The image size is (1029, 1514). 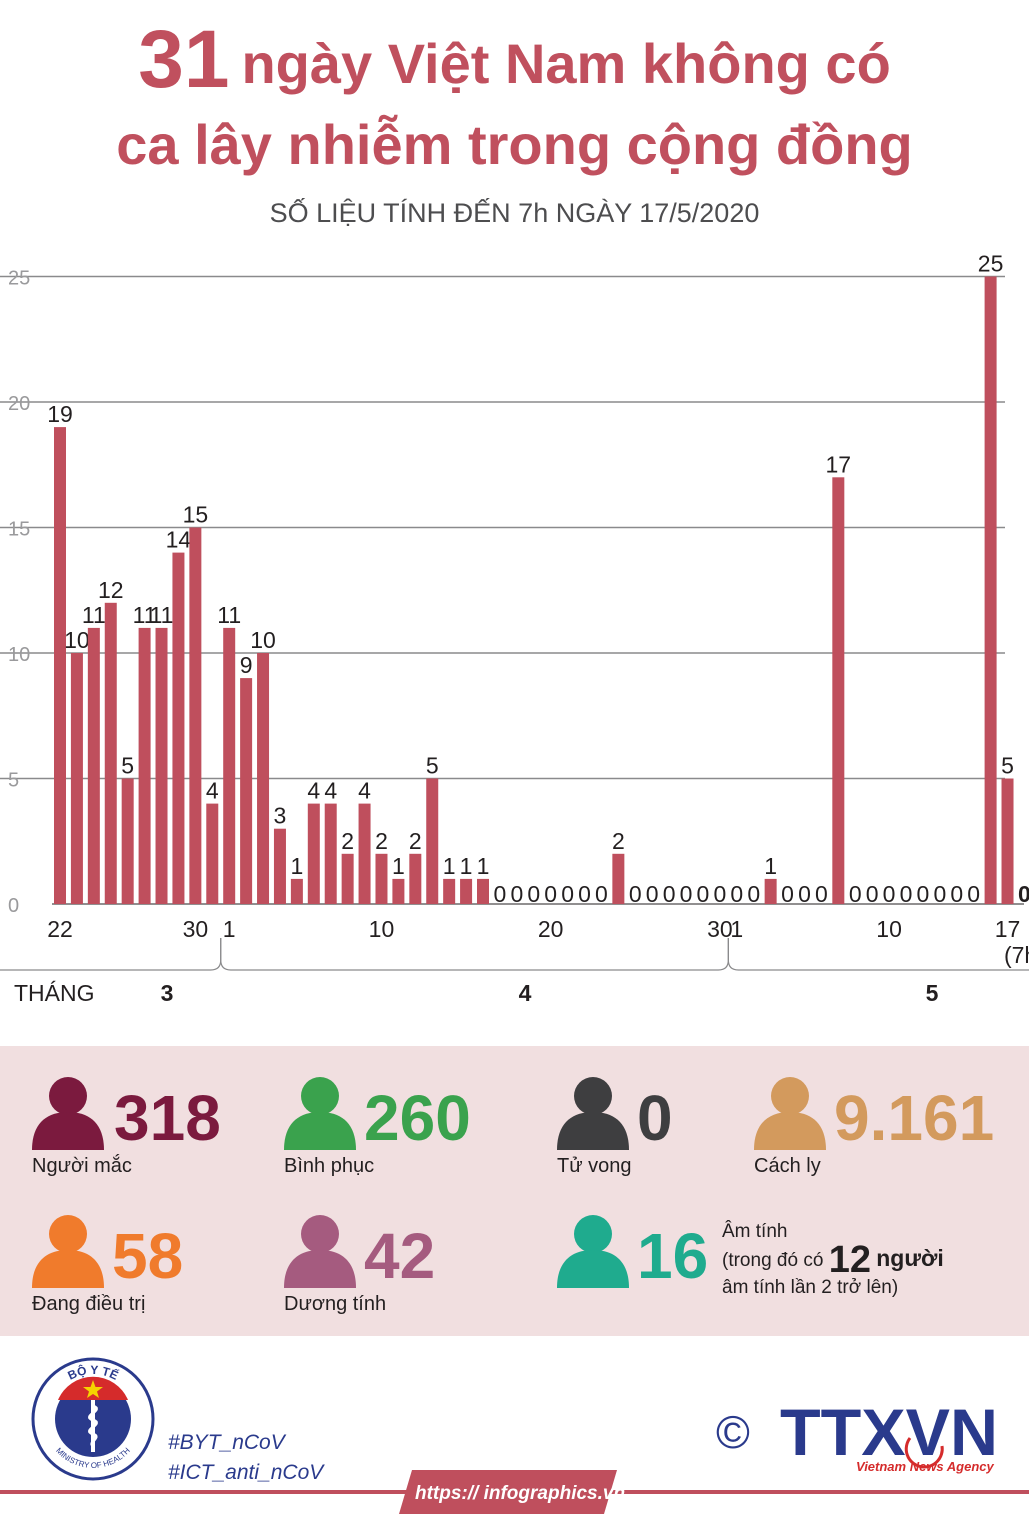 What do you see at coordinates (19, 655) in the screenshot?
I see `y-tick-label: 10` at bounding box center [19, 655].